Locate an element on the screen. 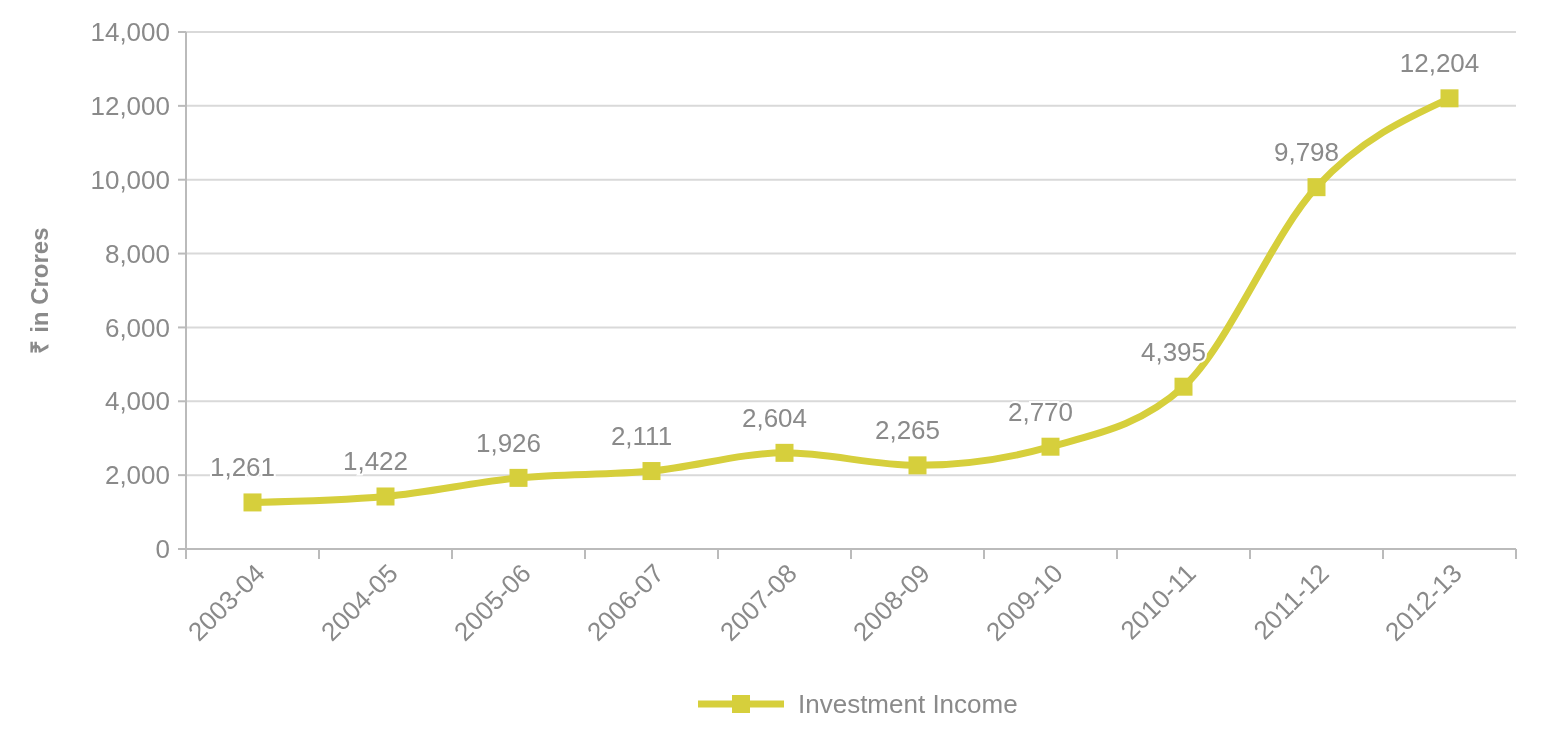 The image size is (1544, 732). data-label: 1,926 is located at coordinates (508, 442).